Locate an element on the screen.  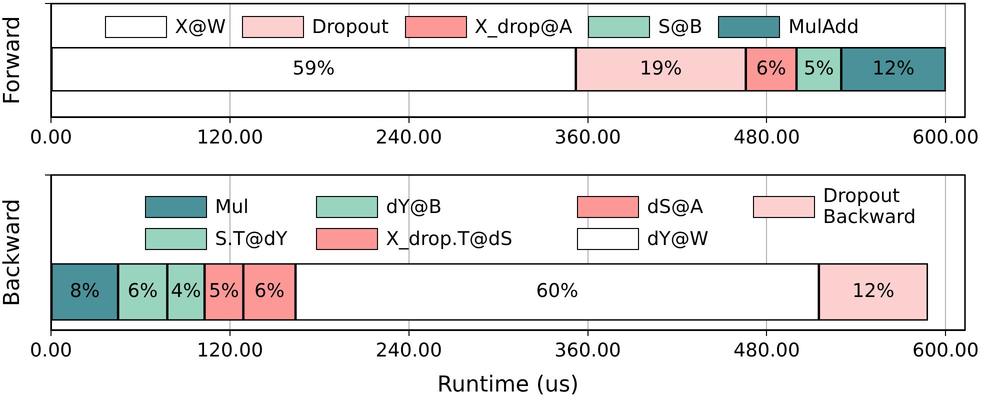
legend-label: dS@A is located at coordinates (675, 207).